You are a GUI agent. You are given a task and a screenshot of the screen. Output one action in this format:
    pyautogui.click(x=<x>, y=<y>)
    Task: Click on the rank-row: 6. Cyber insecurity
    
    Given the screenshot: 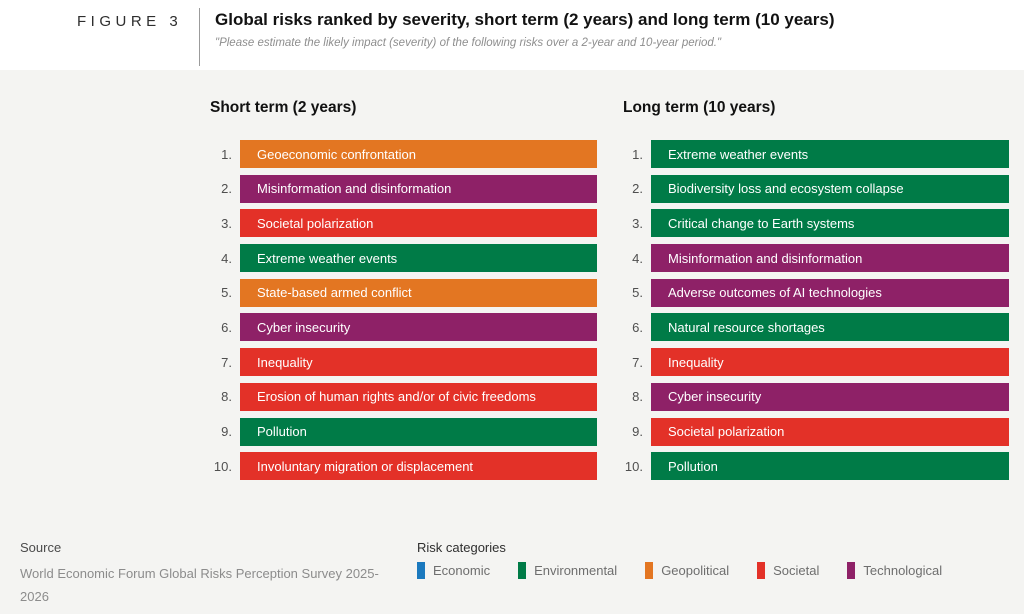 What is the action you would take?
    pyautogui.click(x=397, y=327)
    